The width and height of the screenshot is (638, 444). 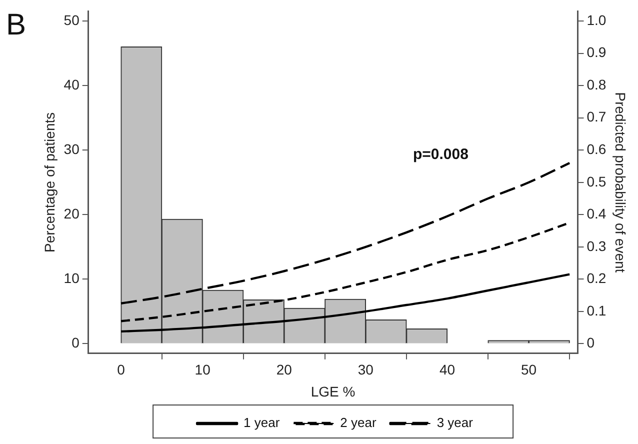 I want to click on y-tick-label: 30, so click(x=72, y=148).